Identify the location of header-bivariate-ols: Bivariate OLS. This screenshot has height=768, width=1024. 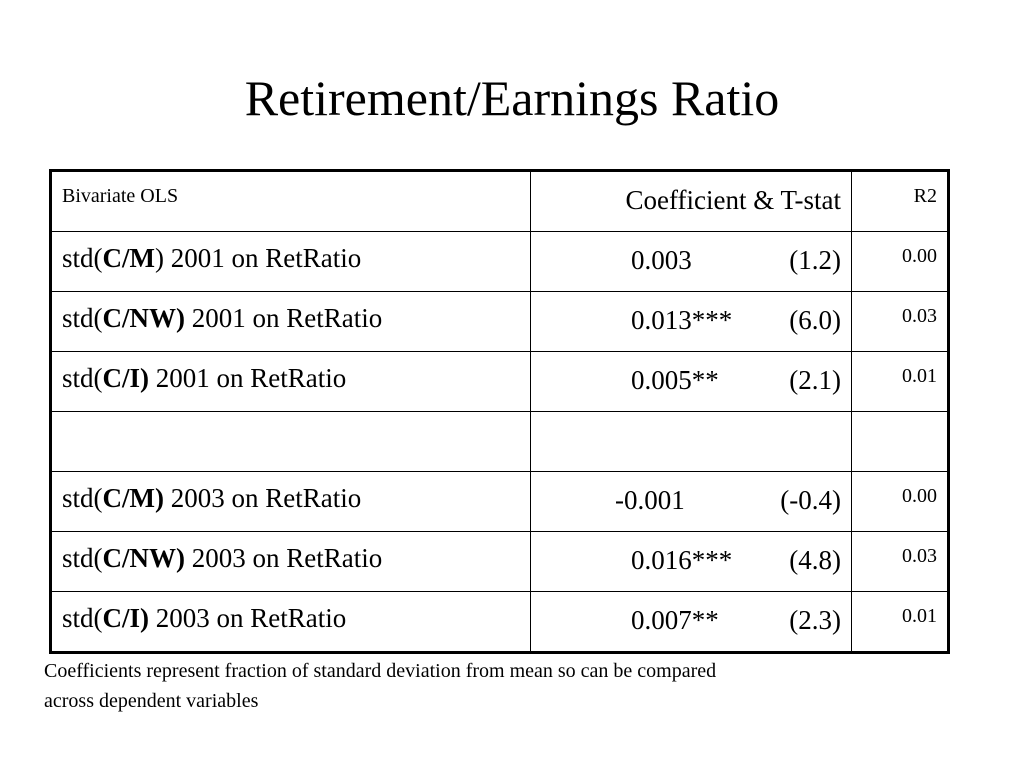
(290, 201).